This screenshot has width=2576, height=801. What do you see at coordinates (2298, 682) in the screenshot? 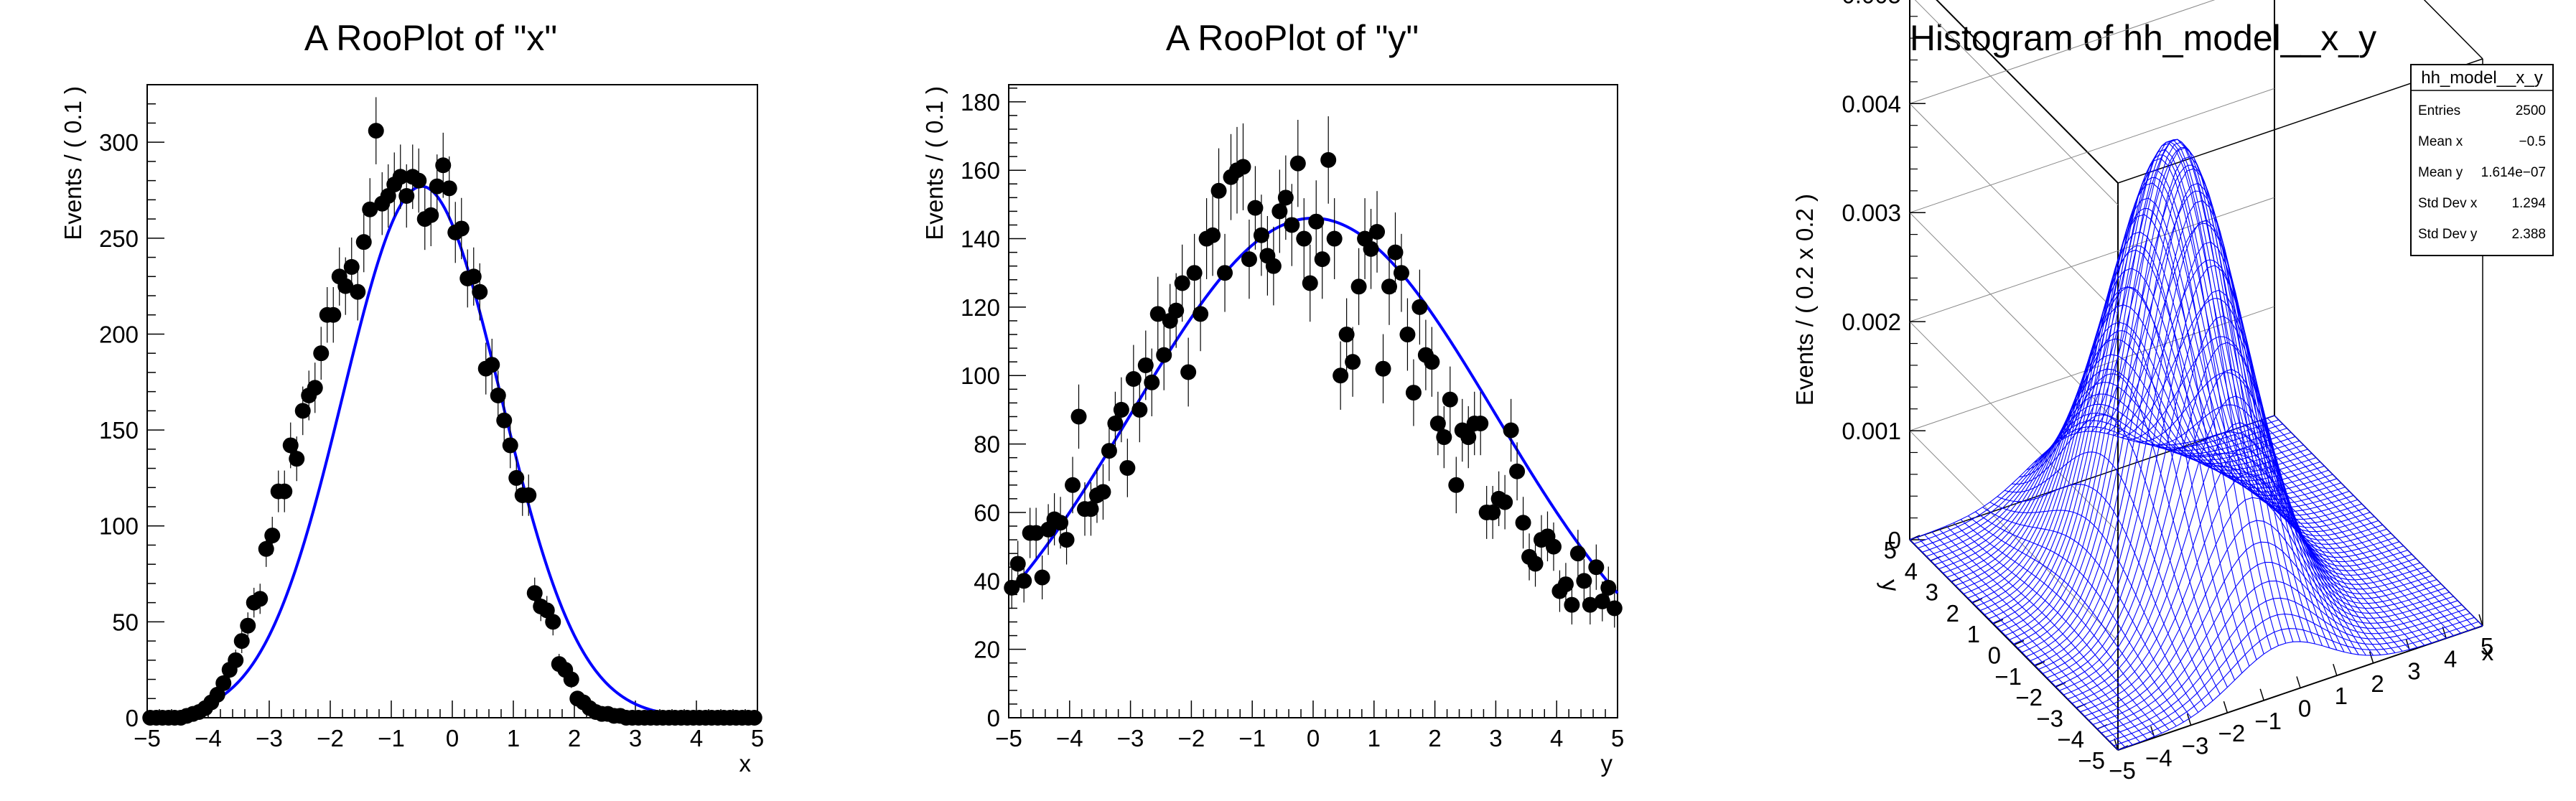
I see `x-major-tick` at bounding box center [2298, 682].